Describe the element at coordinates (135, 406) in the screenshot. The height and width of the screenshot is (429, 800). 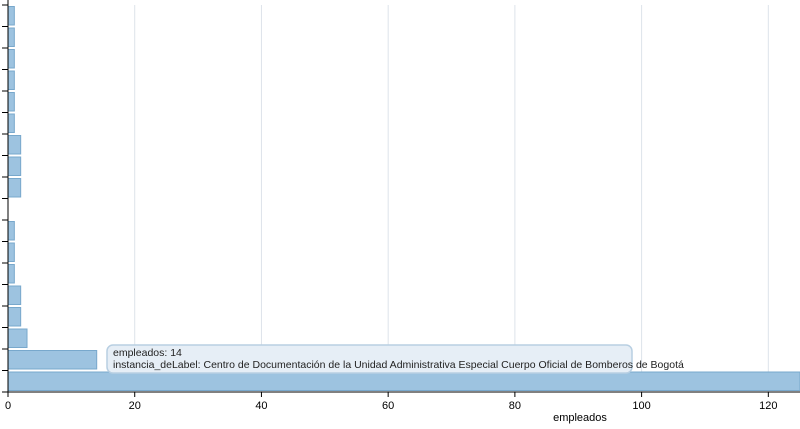
I see `x-tick-label: 20` at that location.